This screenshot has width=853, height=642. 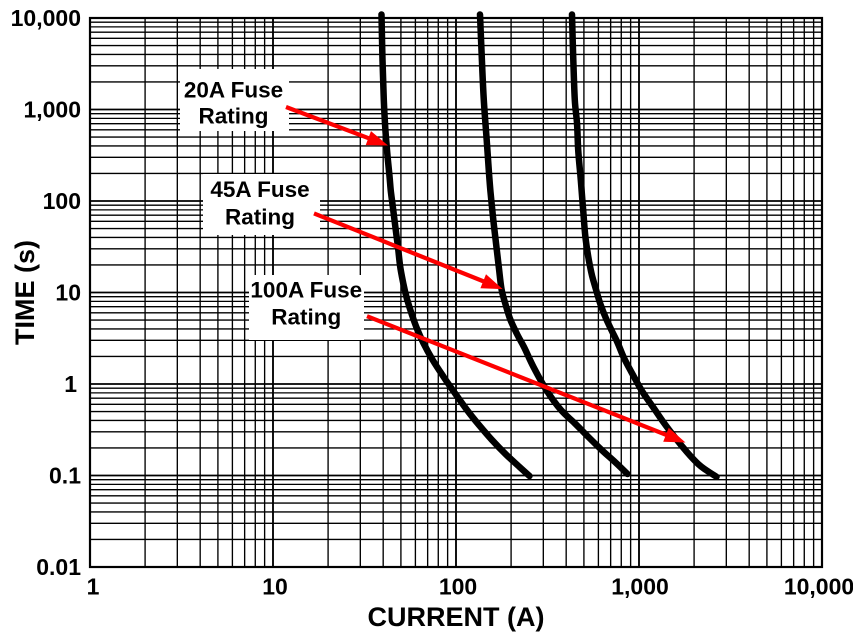 What do you see at coordinates (58, 567) in the screenshot?
I see `svg-text: 0.01` at bounding box center [58, 567].